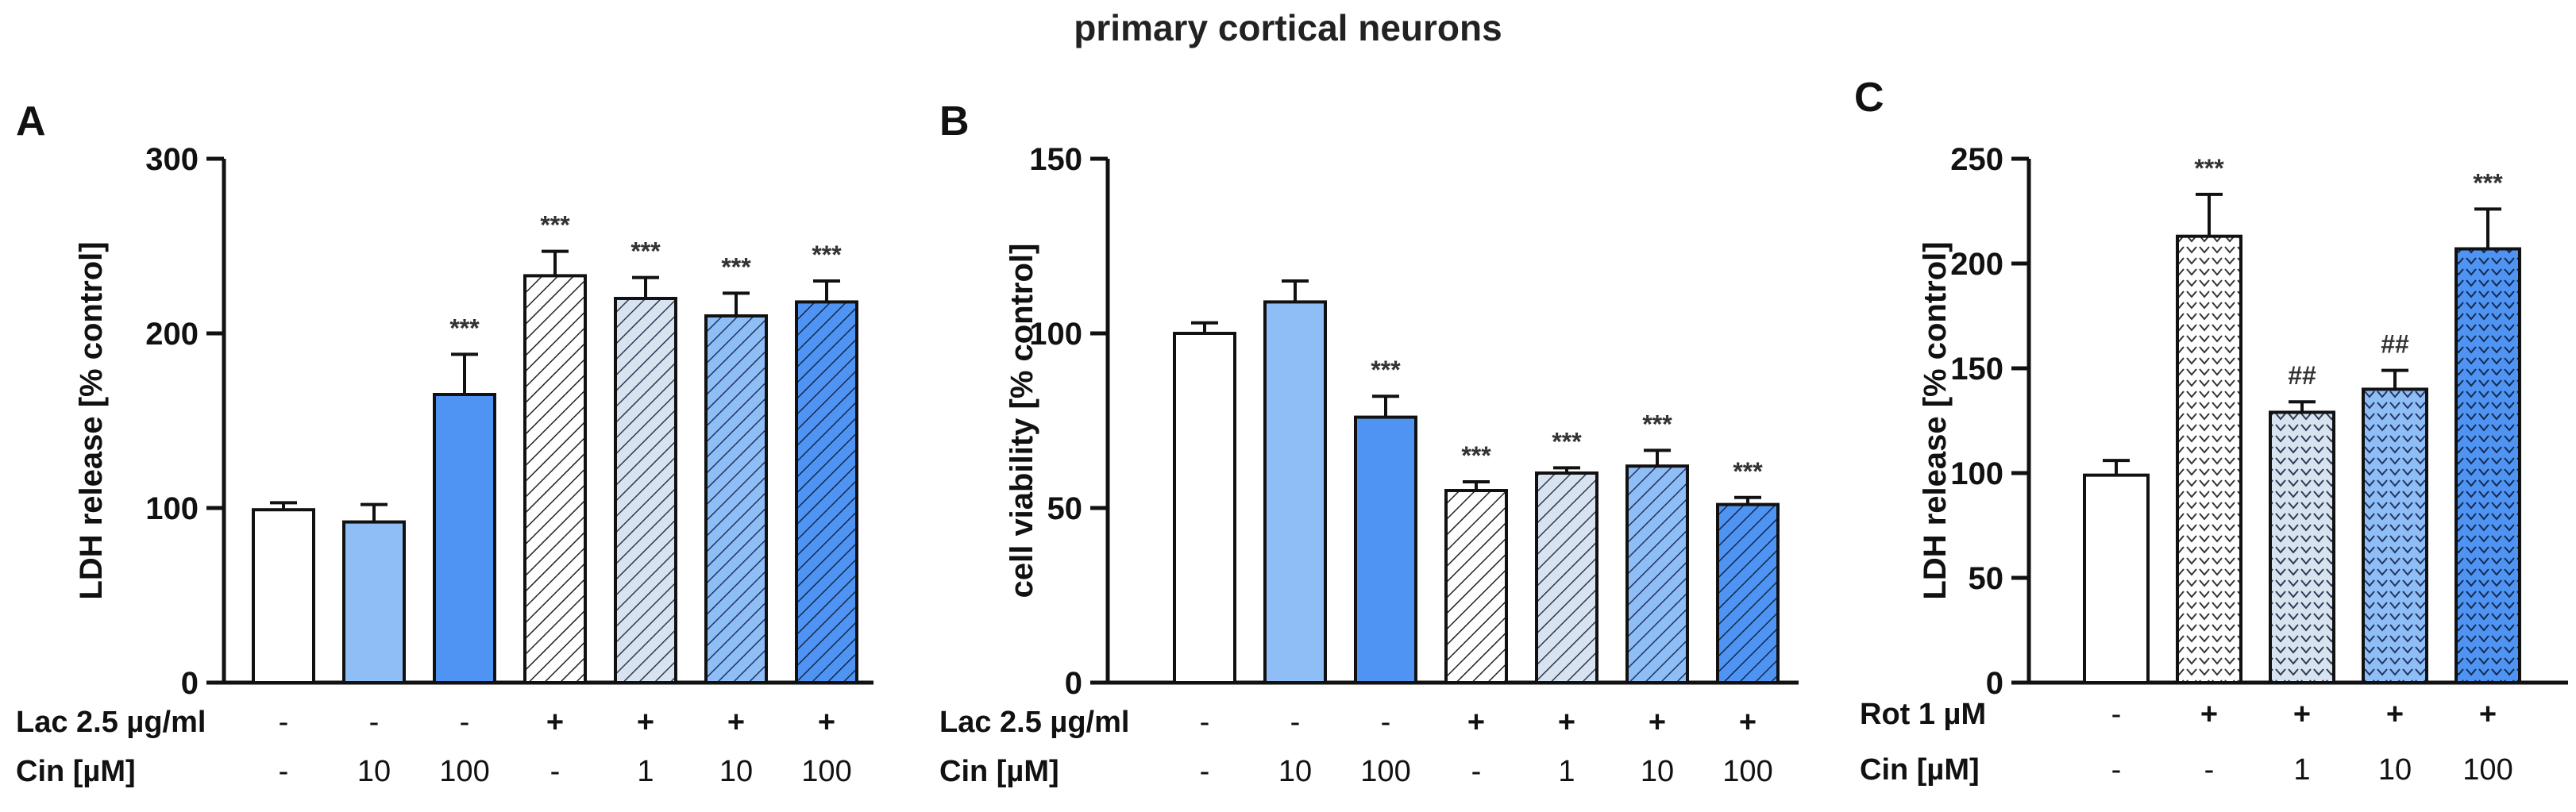 The width and height of the screenshot is (2576, 812). I want to click on y-tick-label: 250, so click(1976, 159).